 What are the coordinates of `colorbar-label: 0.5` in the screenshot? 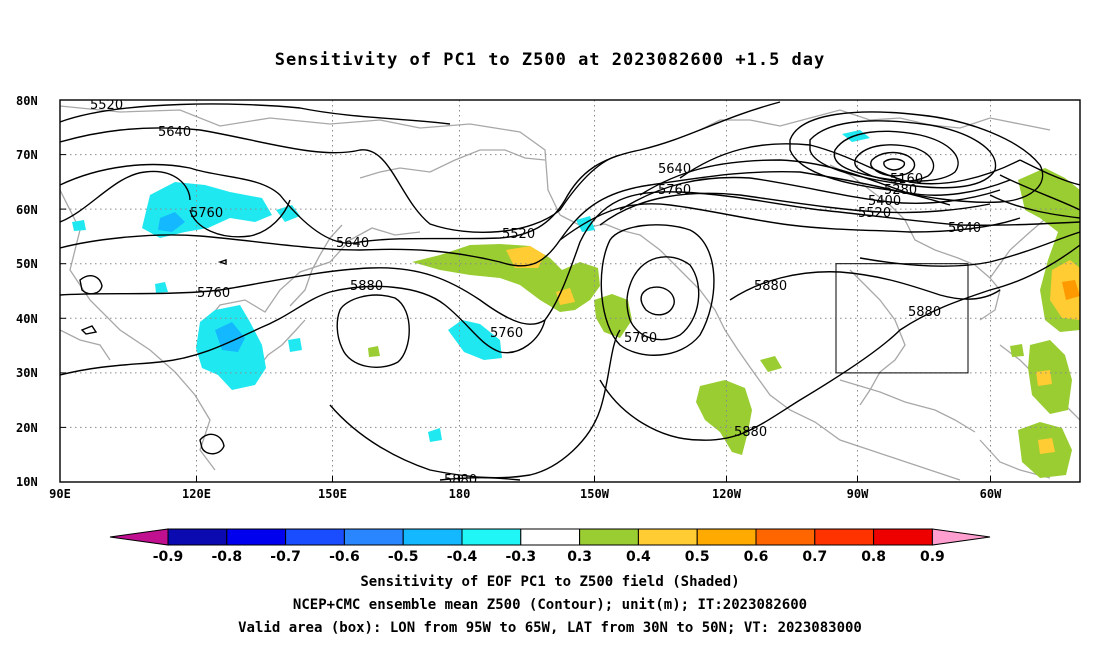 It's located at (697, 557).